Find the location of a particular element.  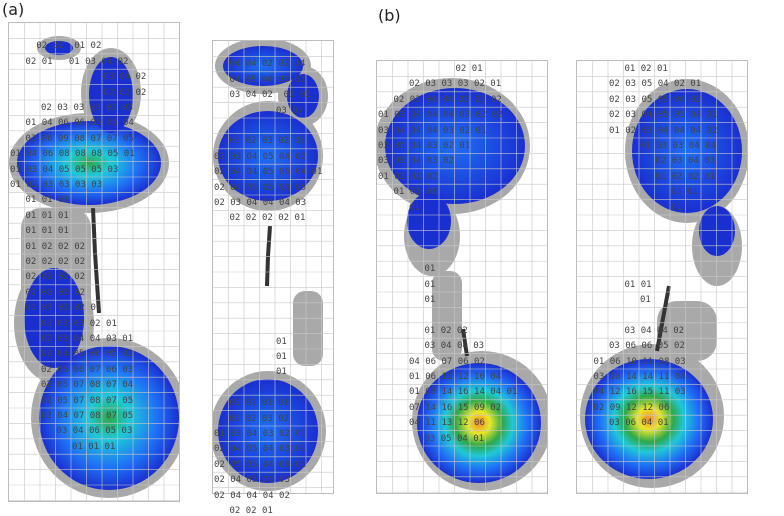

cell-value-row: 02 05 07 08 07 04 is located at coordinates (87, 385).